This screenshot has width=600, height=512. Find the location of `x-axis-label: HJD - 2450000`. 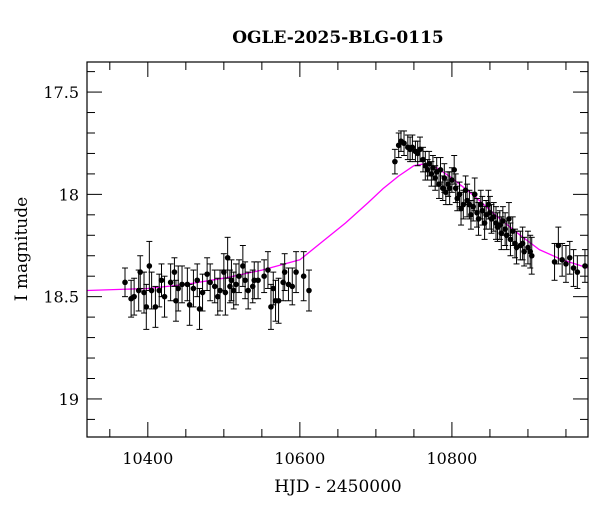

x-axis-label: HJD - 2450000 is located at coordinates (338, 487).